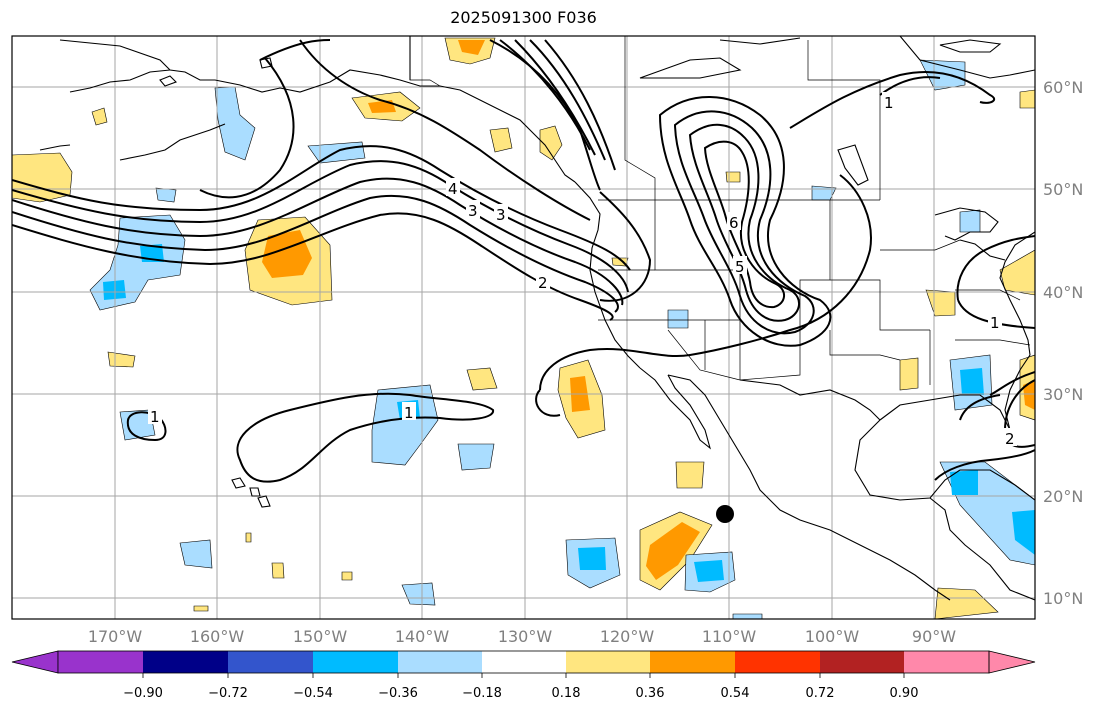 This screenshot has height=712, width=1105. Describe the element at coordinates (820, 693) in the screenshot. I see `colorbar-tick-label: 0.72` at that location.